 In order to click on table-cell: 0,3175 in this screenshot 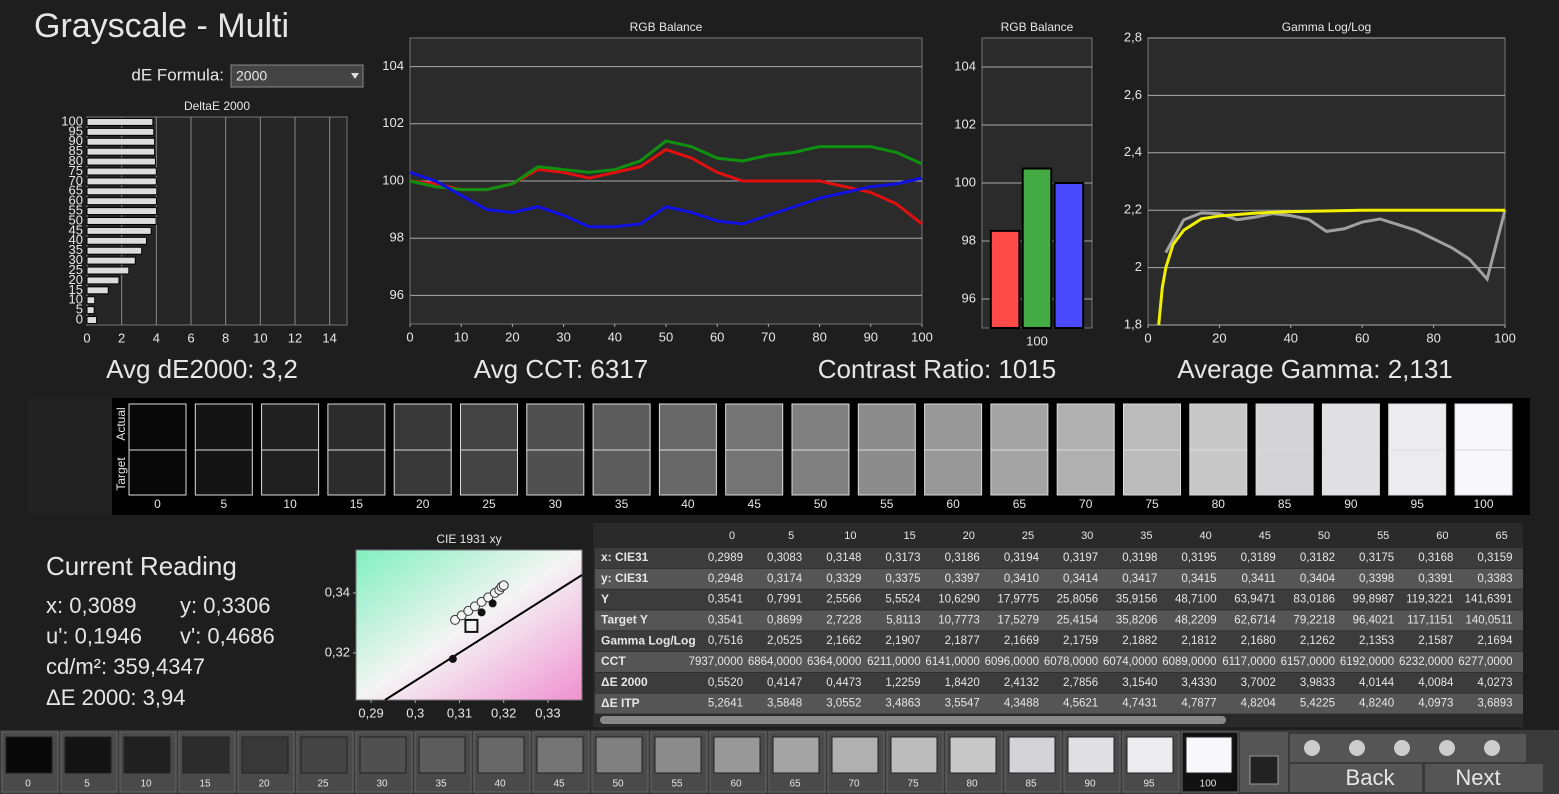, I will do `click(1376, 558)`.